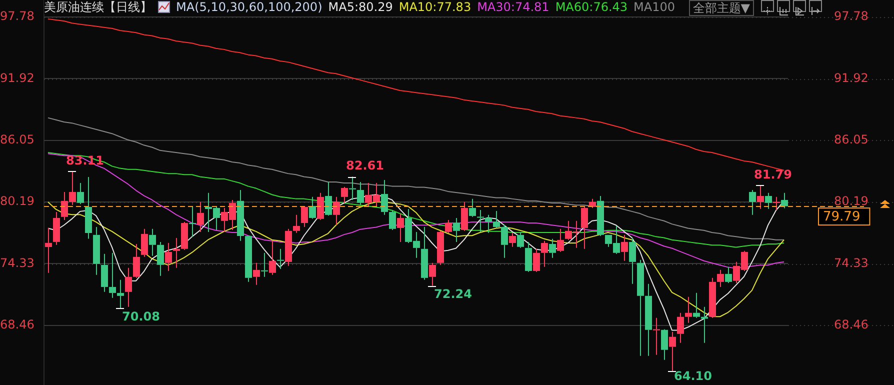  I want to click on y-tick-label: 74.33, so click(17, 263).